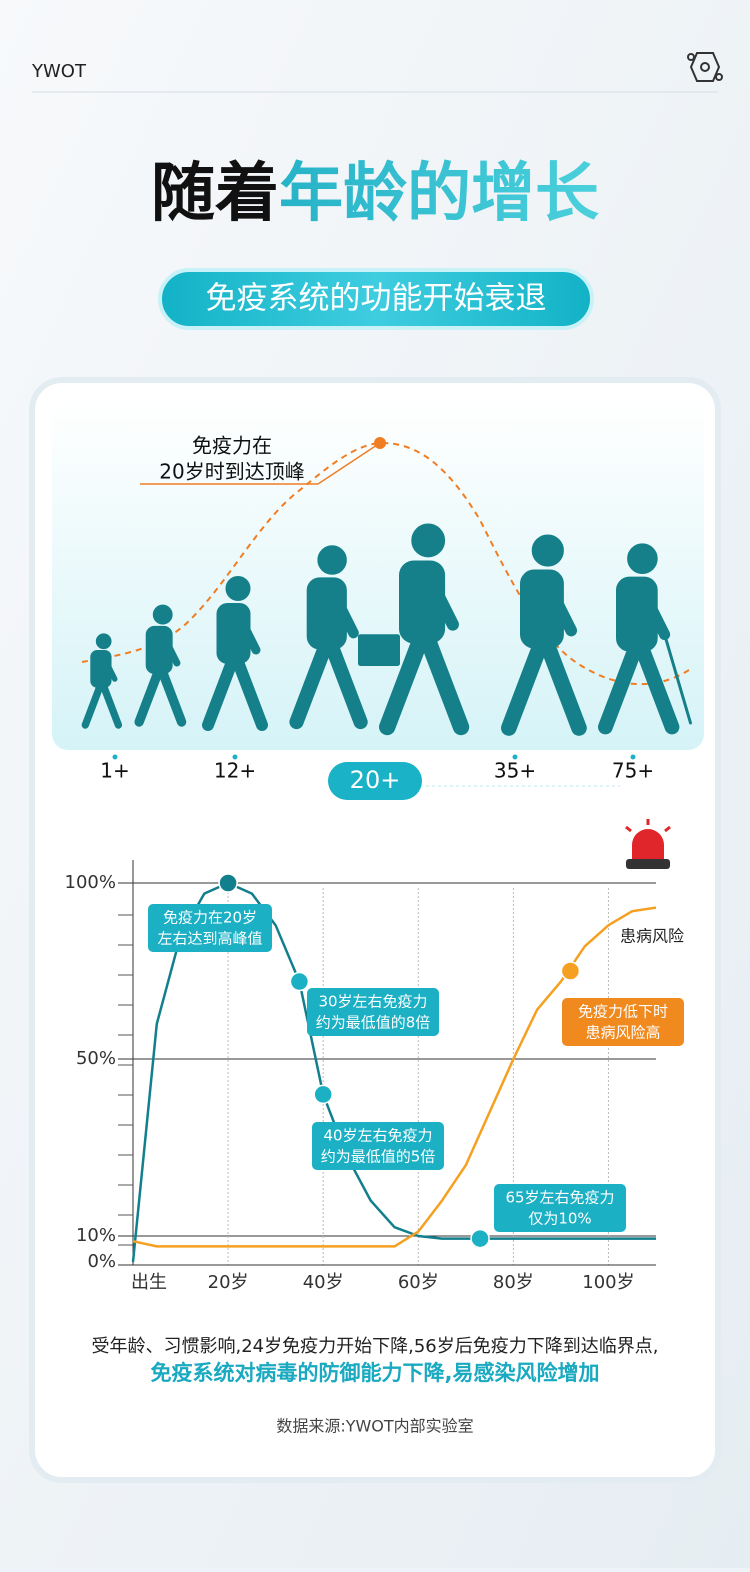 The image size is (750, 1572). What do you see at coordinates (515, 771) in the screenshot?
I see `age-label: 35+` at bounding box center [515, 771].